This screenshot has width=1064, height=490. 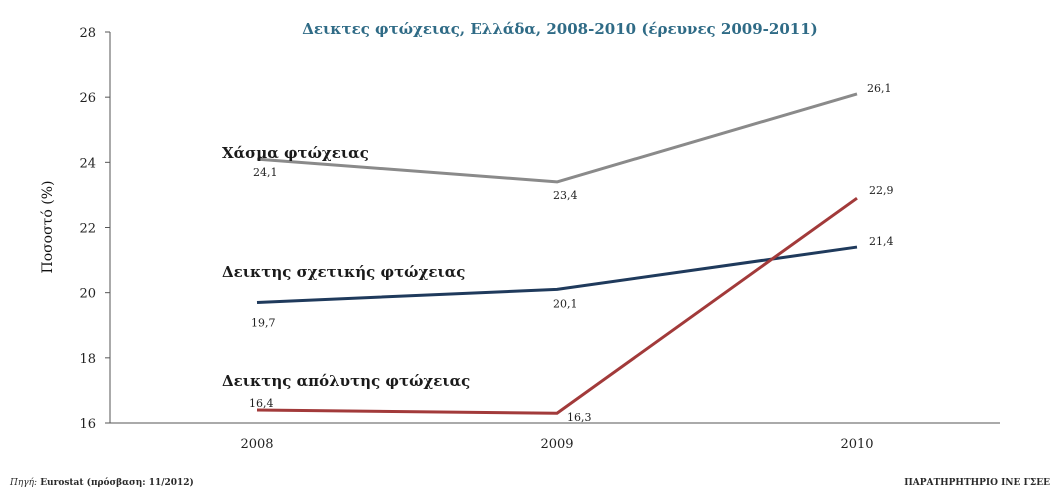 I want to click on x-tick-label: 2009, so click(x=556, y=444).